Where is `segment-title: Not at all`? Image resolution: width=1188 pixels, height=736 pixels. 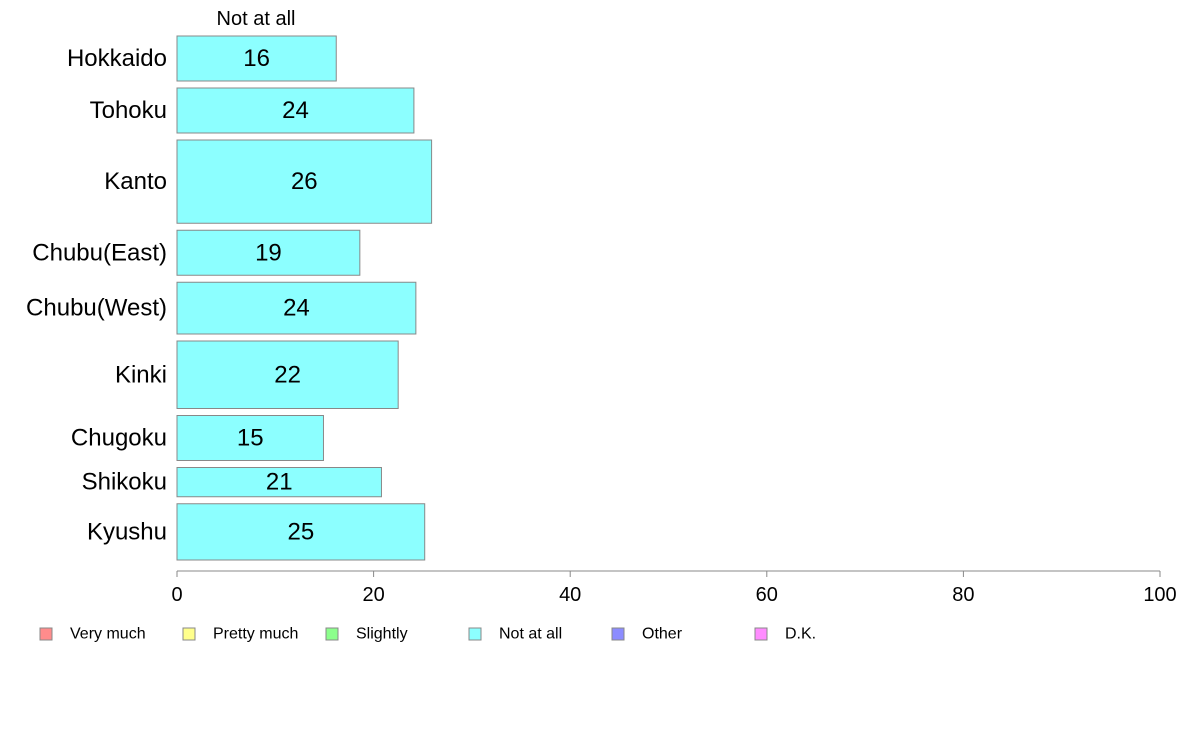
segment-title: Not at all is located at coordinates (256, 19).